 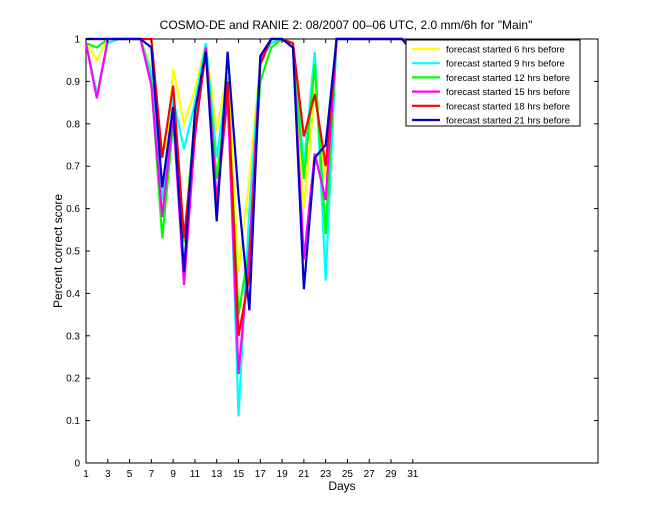 I want to click on y-tick-label: 0.2, so click(x=73, y=379).